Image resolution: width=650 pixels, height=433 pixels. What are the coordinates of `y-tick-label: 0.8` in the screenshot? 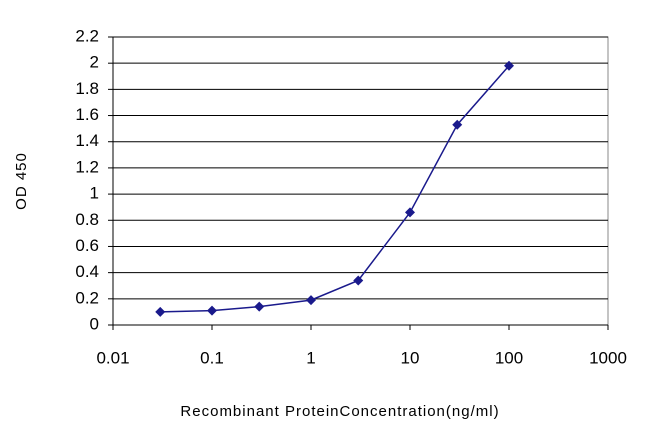 It's located at (87, 219).